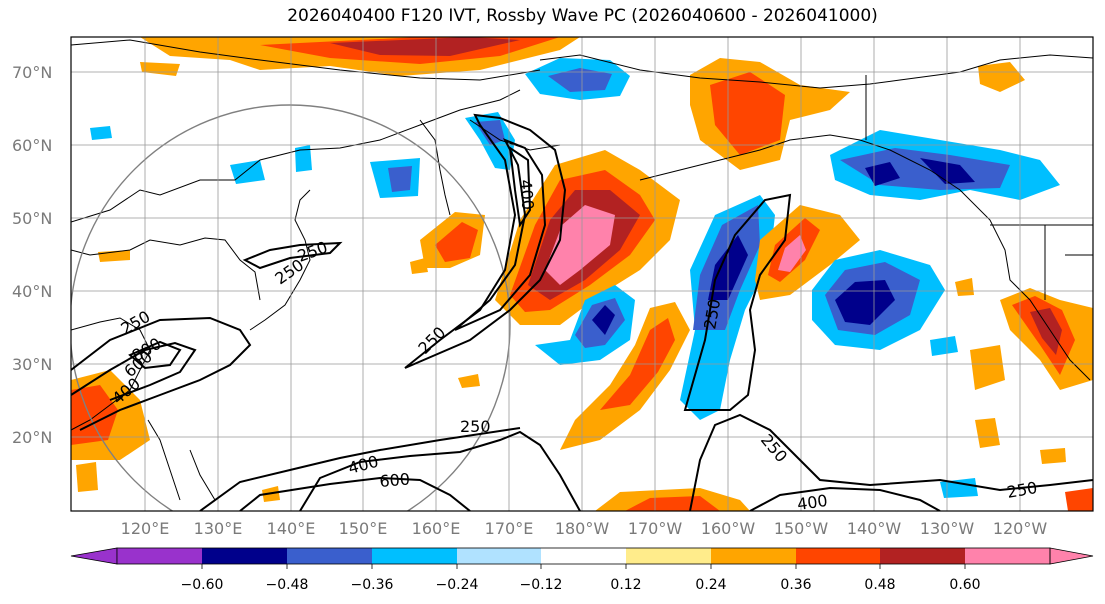 This screenshot has width=1105, height=604. I want to click on lon-label: 120°W, so click(1020, 528).